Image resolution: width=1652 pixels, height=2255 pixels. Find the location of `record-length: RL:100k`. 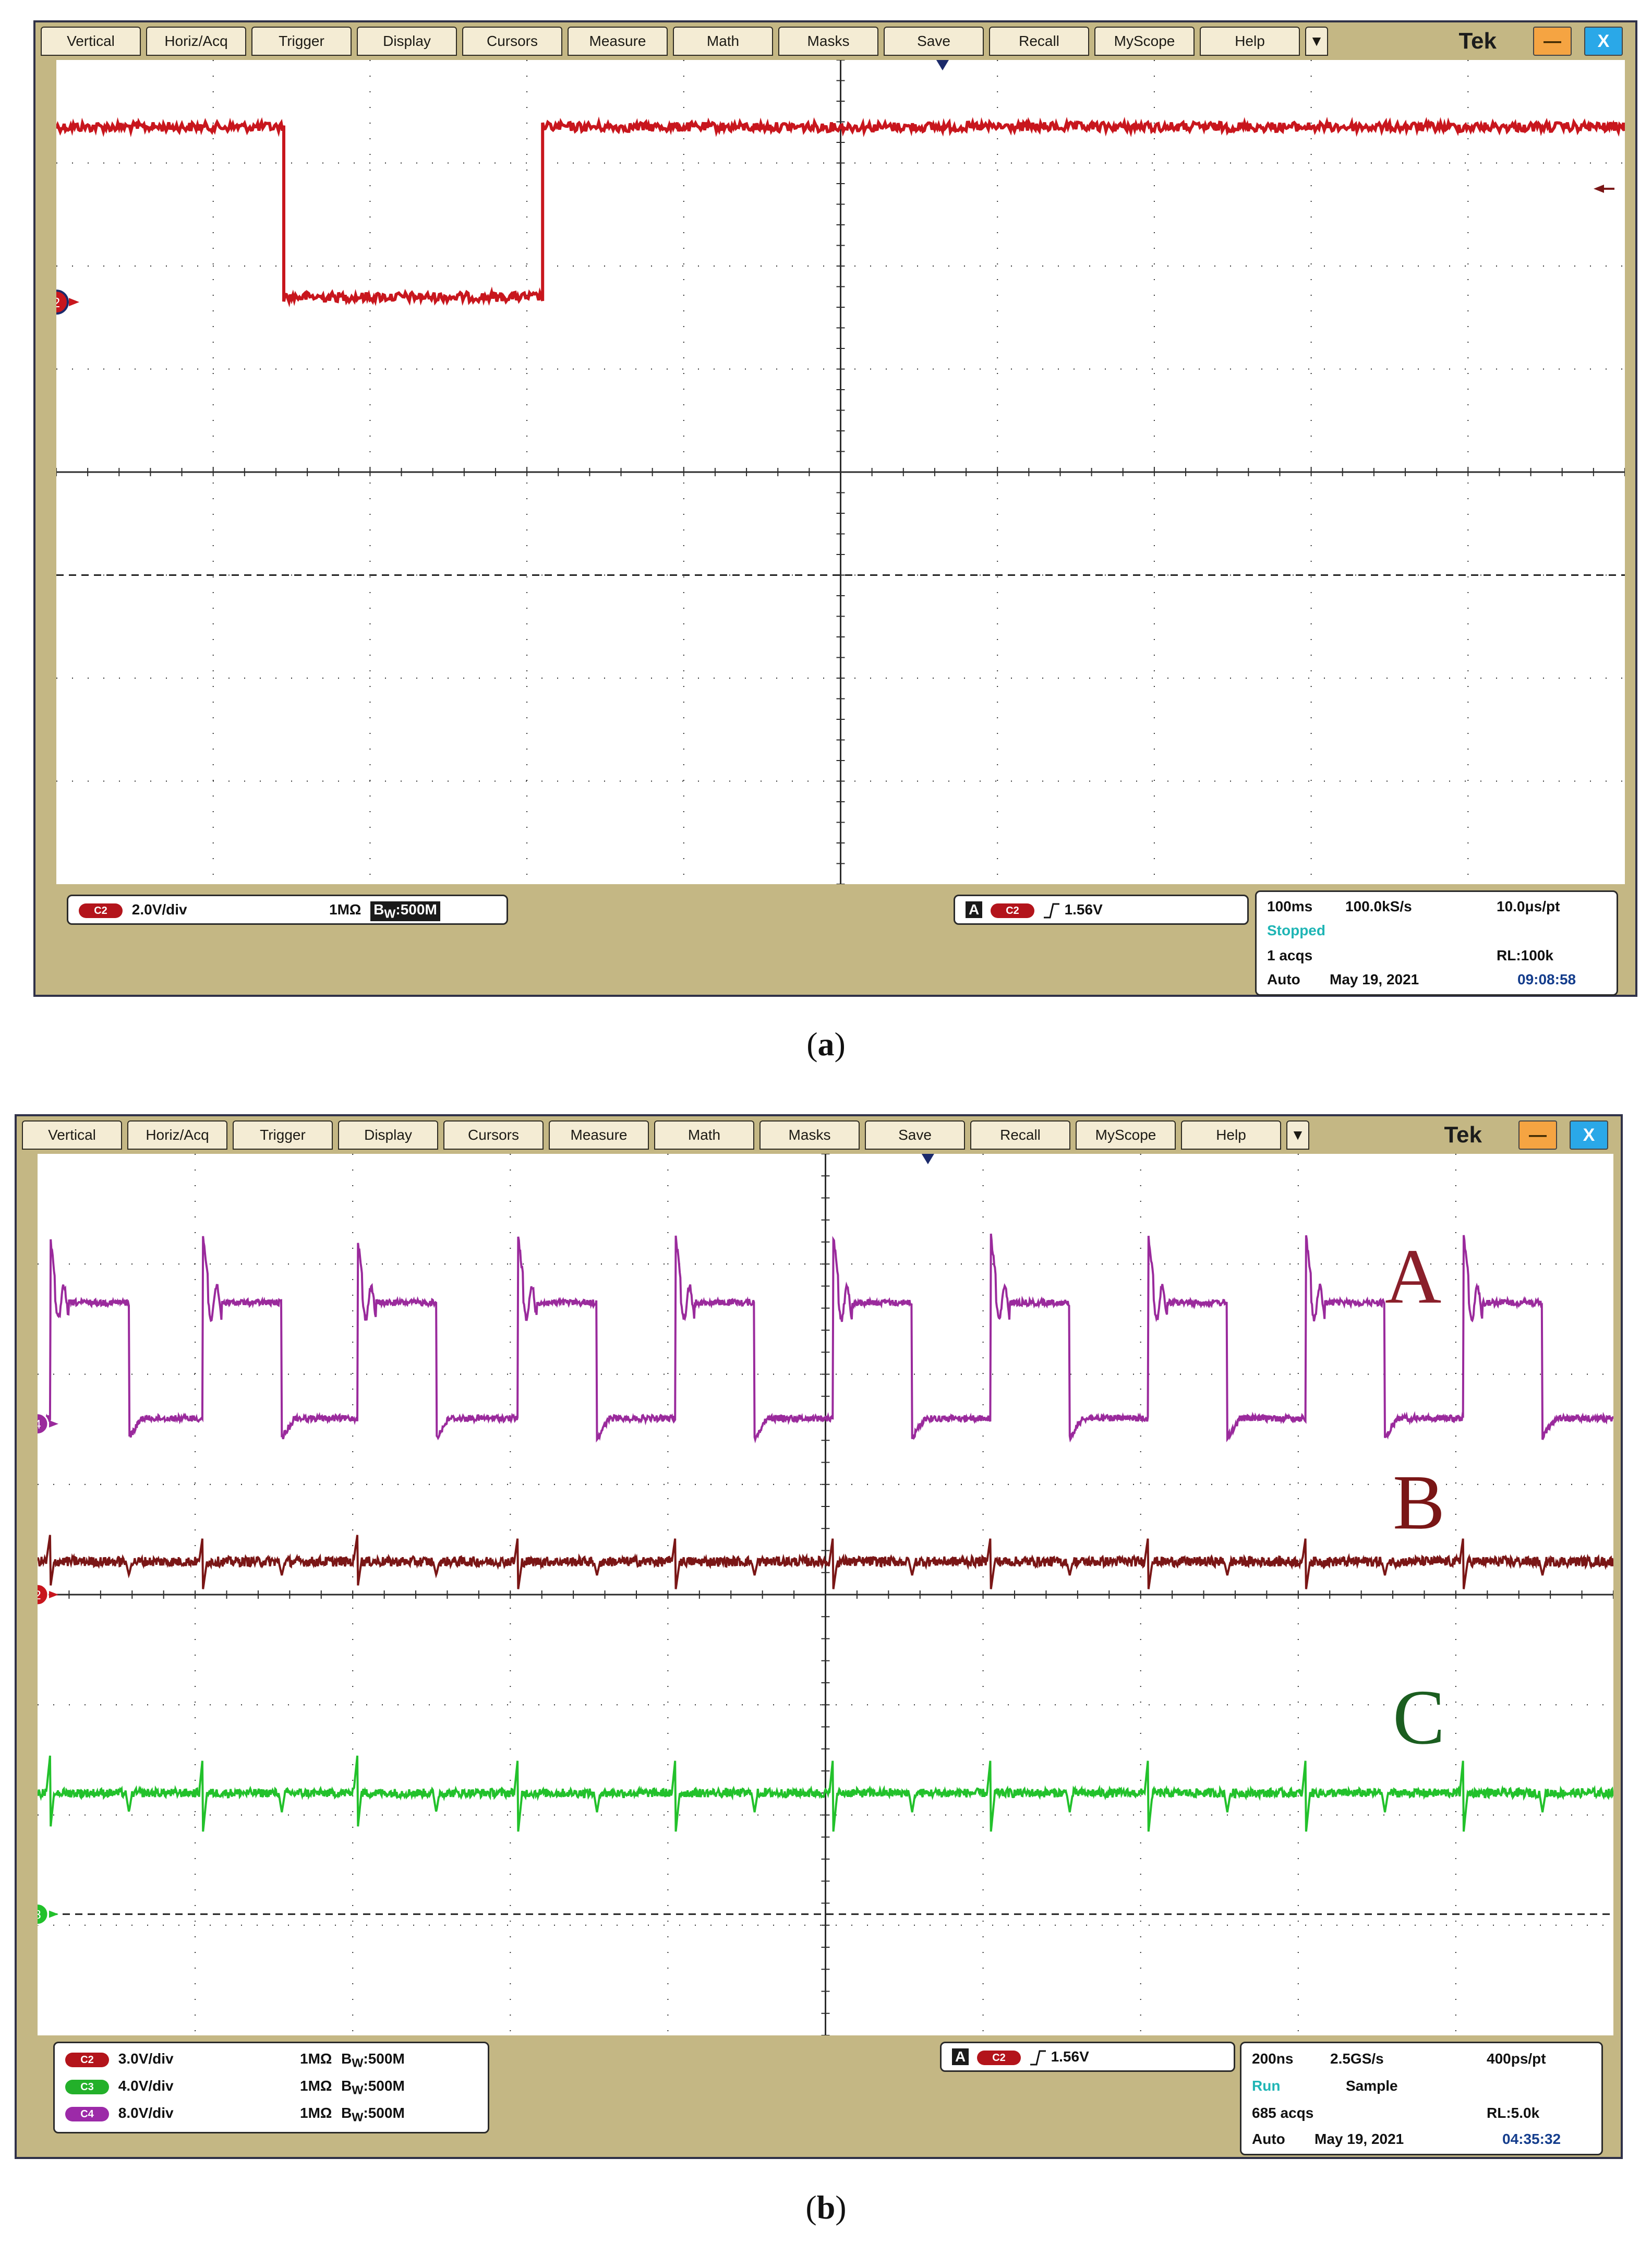

record-length: RL:100k is located at coordinates (1525, 955).